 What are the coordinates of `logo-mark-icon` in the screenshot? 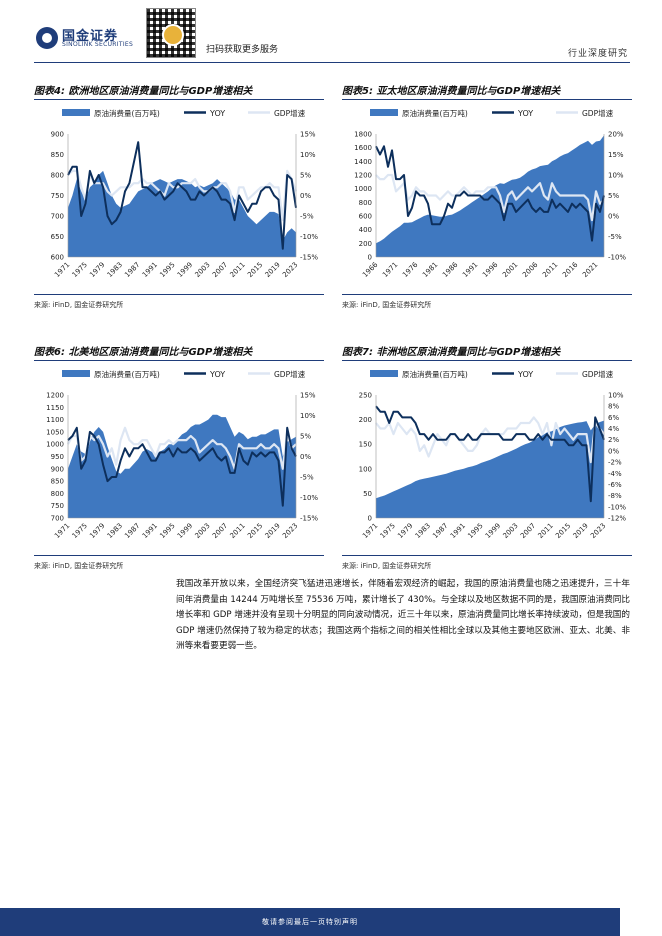 It's located at (47, 38).